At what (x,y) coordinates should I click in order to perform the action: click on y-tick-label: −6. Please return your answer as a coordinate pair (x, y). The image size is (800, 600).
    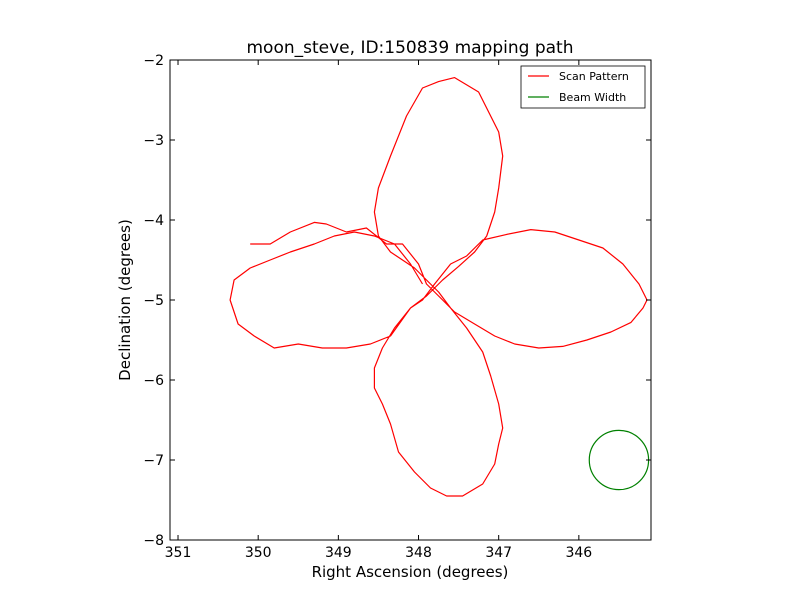
    Looking at the image, I should click on (153, 381).